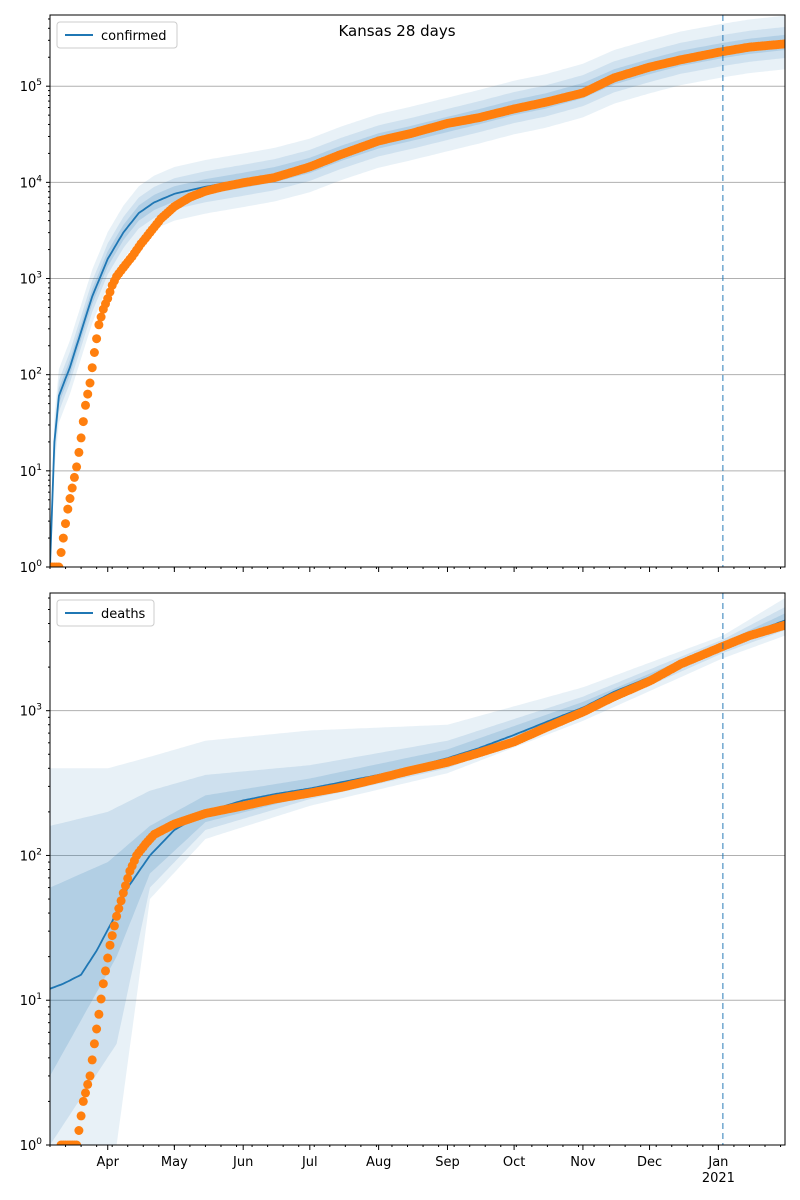  What do you see at coordinates (309, 1162) in the screenshot?
I see `x-tick-label: Jul` at bounding box center [309, 1162].